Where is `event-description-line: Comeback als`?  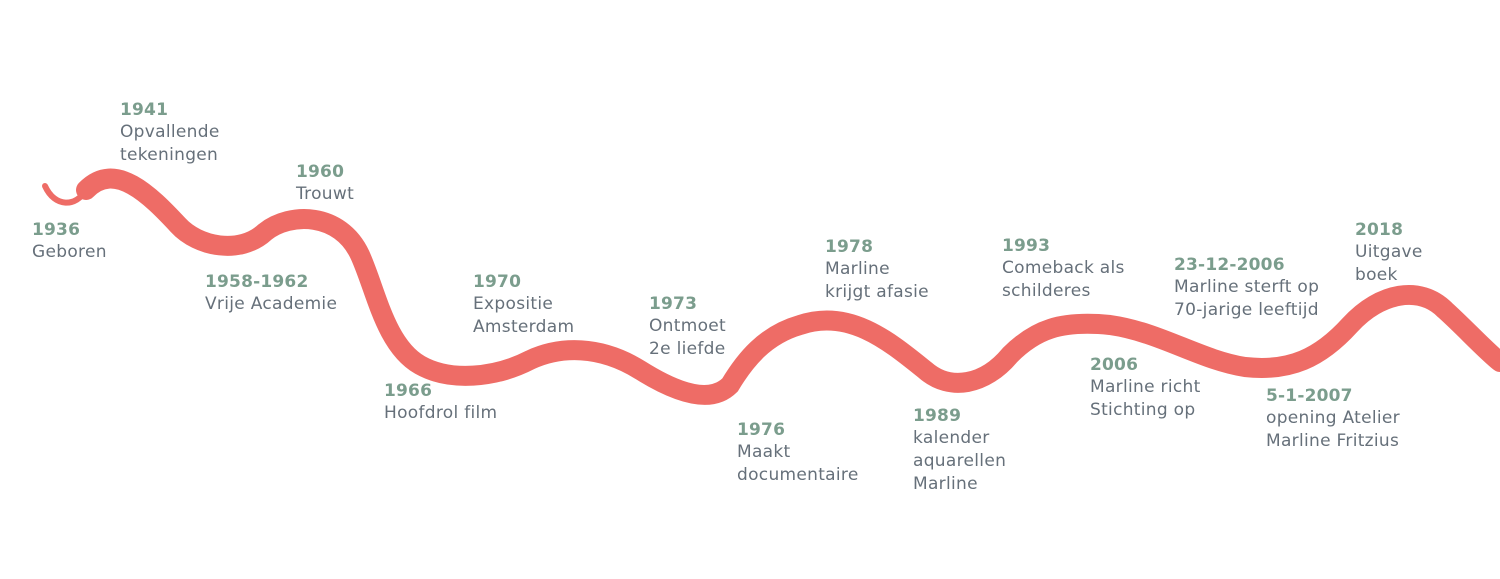
event-description-line: Comeback als is located at coordinates (1063, 268).